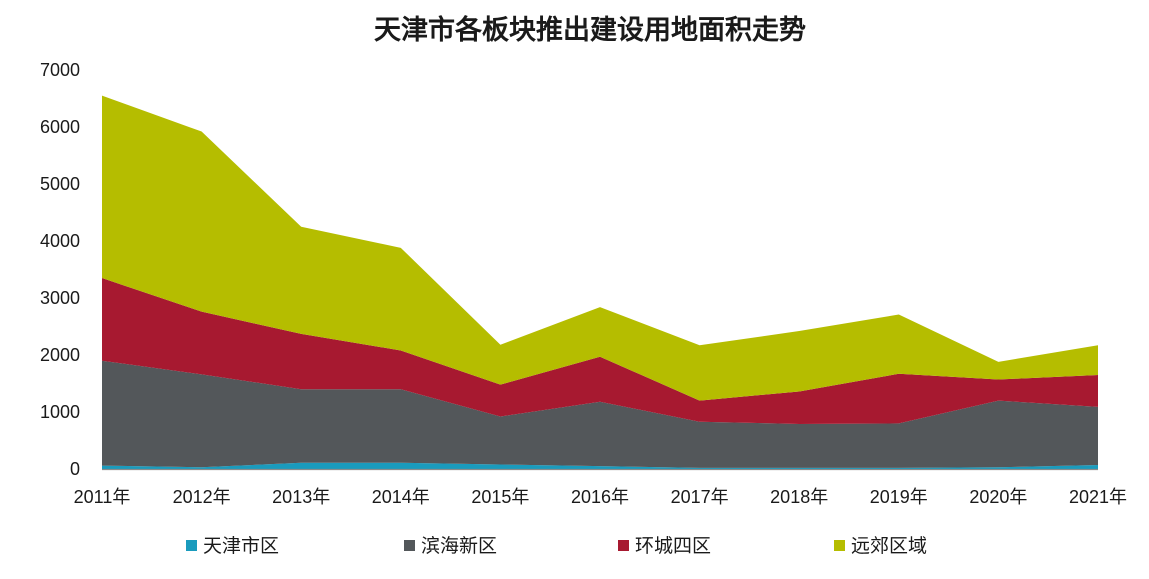  I want to click on x-tick-label: 2019年, so click(899, 497).